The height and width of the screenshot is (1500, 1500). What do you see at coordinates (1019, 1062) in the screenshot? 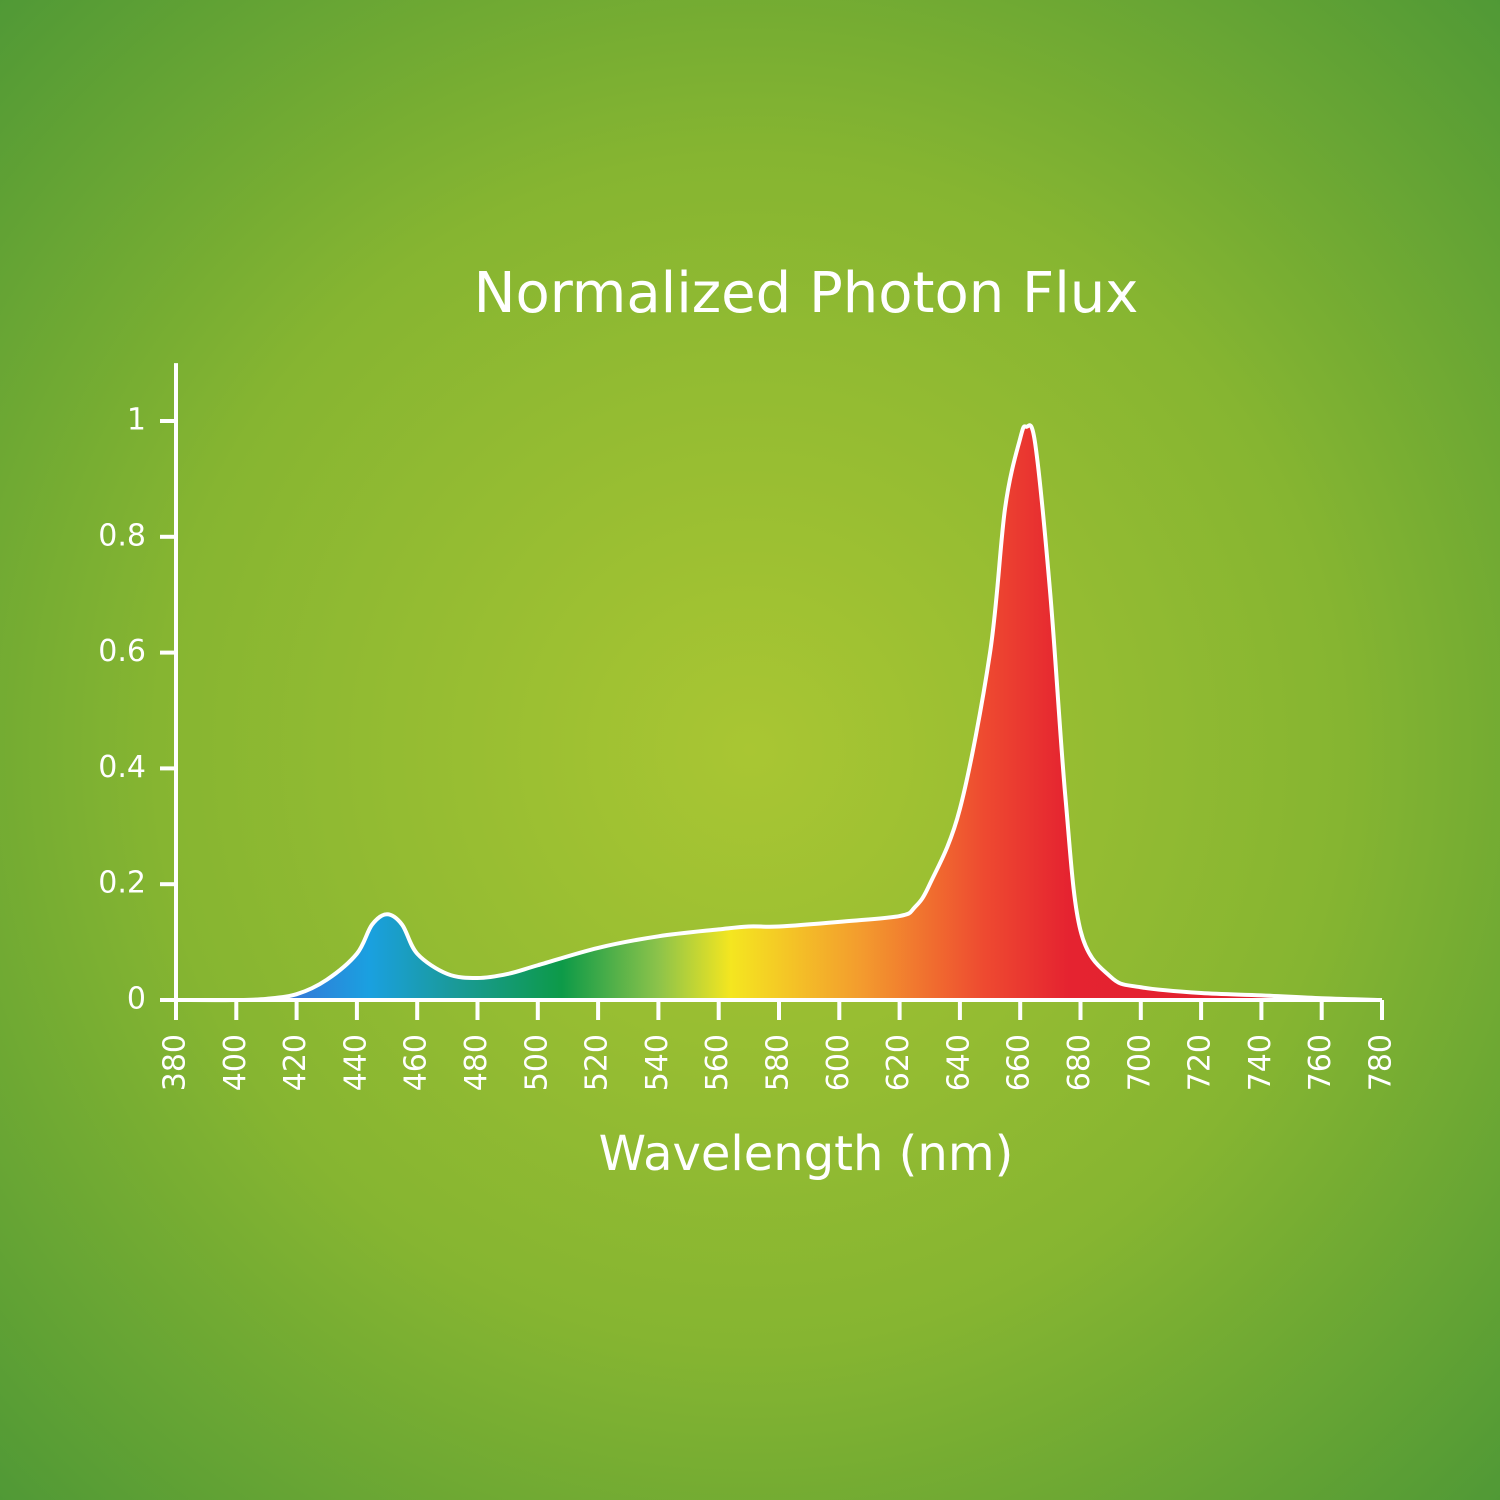
I see `x-tick-label: 660` at bounding box center [1019, 1062].